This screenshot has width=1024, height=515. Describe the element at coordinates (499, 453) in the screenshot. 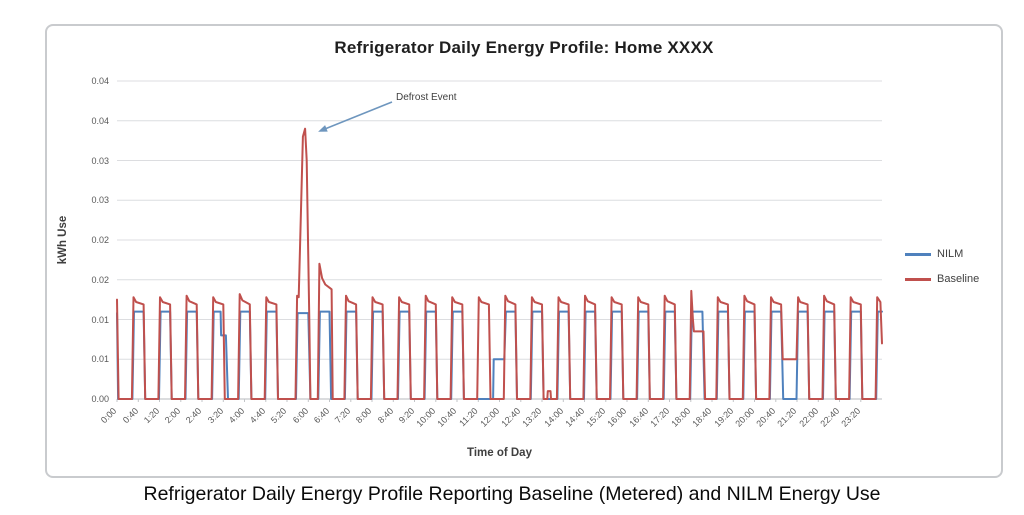

I see `x-axis-title: Time of Day` at that location.